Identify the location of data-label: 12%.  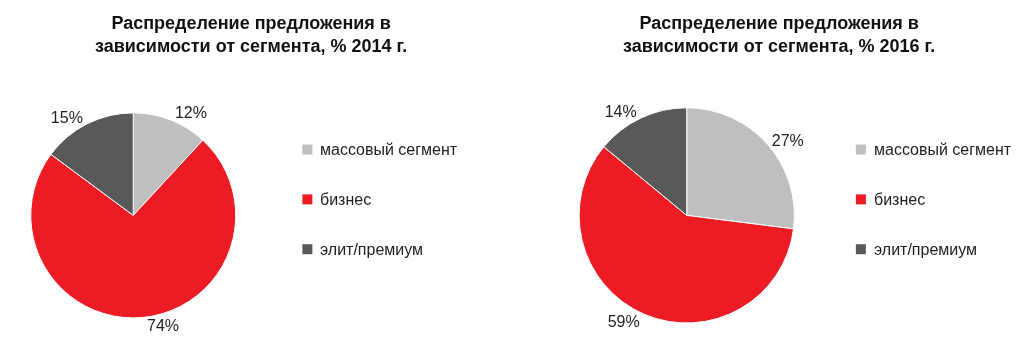
(190, 113).